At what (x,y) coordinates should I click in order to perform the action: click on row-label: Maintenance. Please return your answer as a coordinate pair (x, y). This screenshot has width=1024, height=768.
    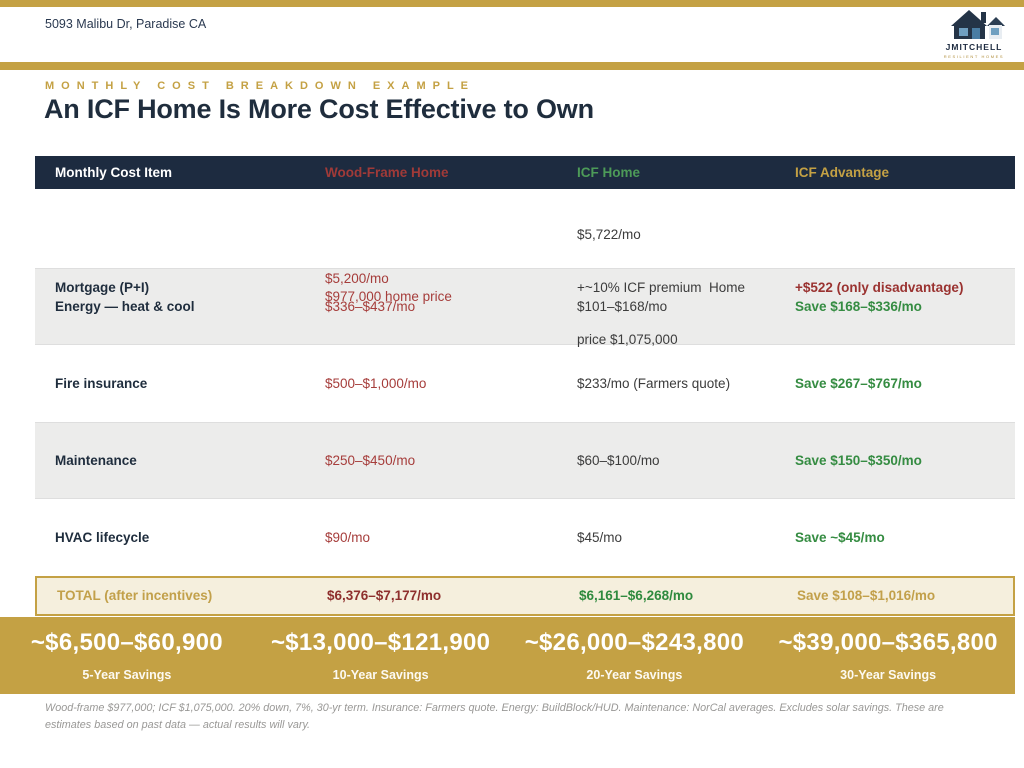
    Looking at the image, I should click on (96, 460).